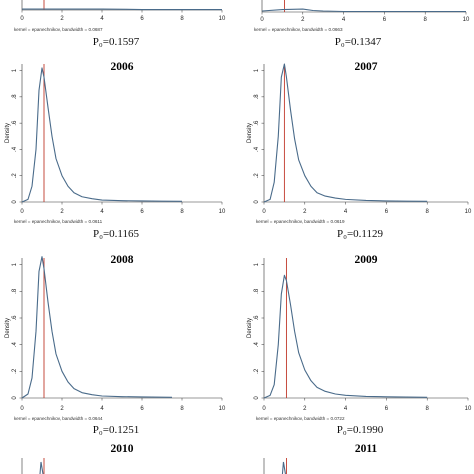 The height and width of the screenshot is (474, 474). I want to click on panel-title-2: 2006, so click(122, 67).